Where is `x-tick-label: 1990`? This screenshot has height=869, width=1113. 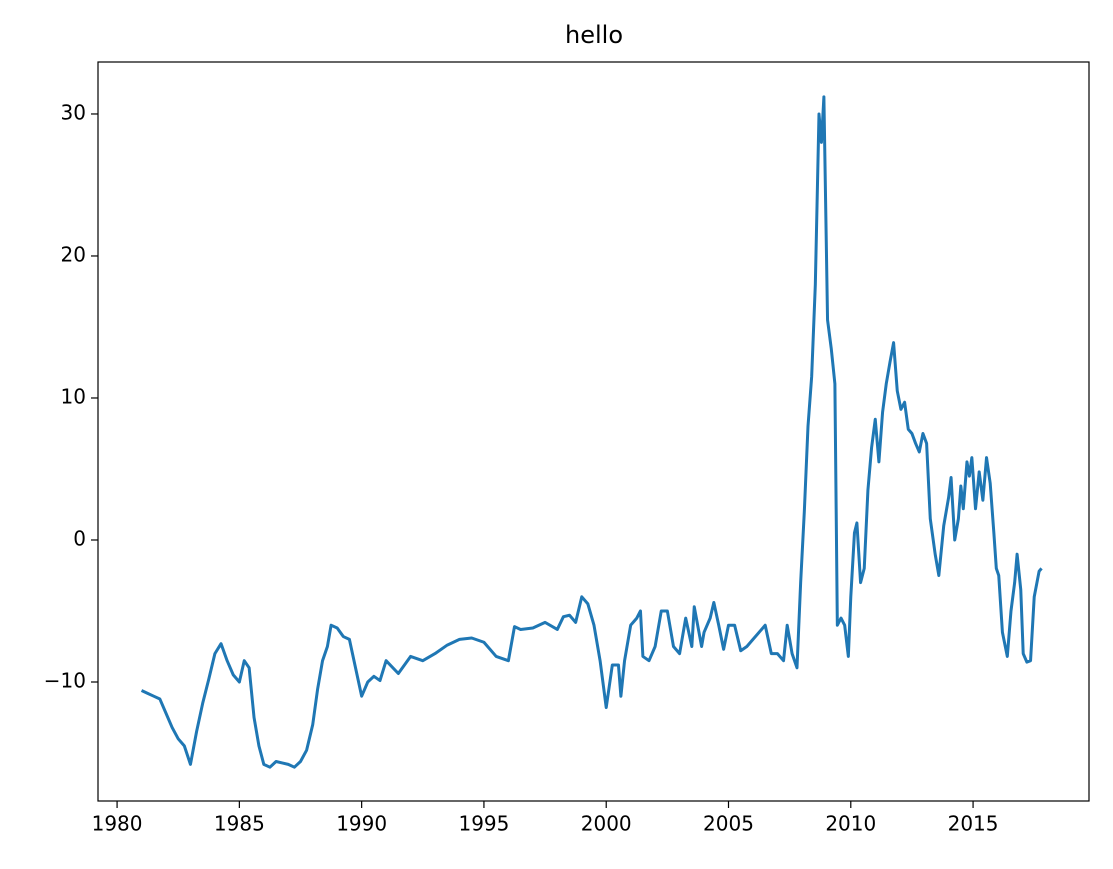 x-tick-label: 1990 is located at coordinates (361, 824).